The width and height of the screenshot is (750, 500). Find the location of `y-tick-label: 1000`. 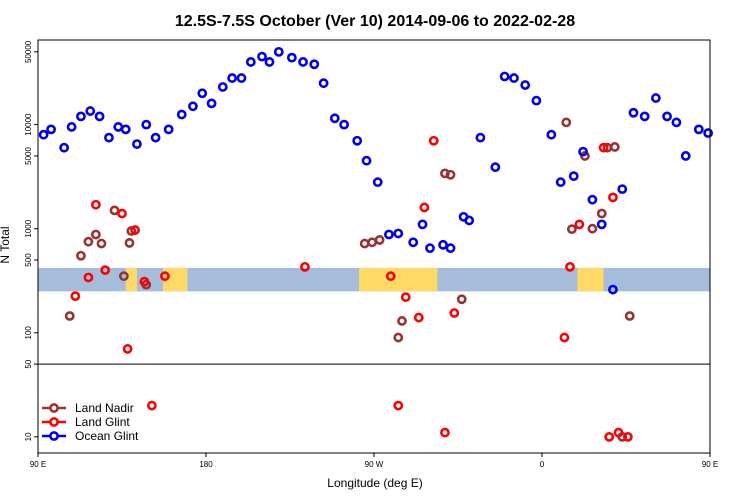

y-tick-label: 1000 is located at coordinates (28, 228).